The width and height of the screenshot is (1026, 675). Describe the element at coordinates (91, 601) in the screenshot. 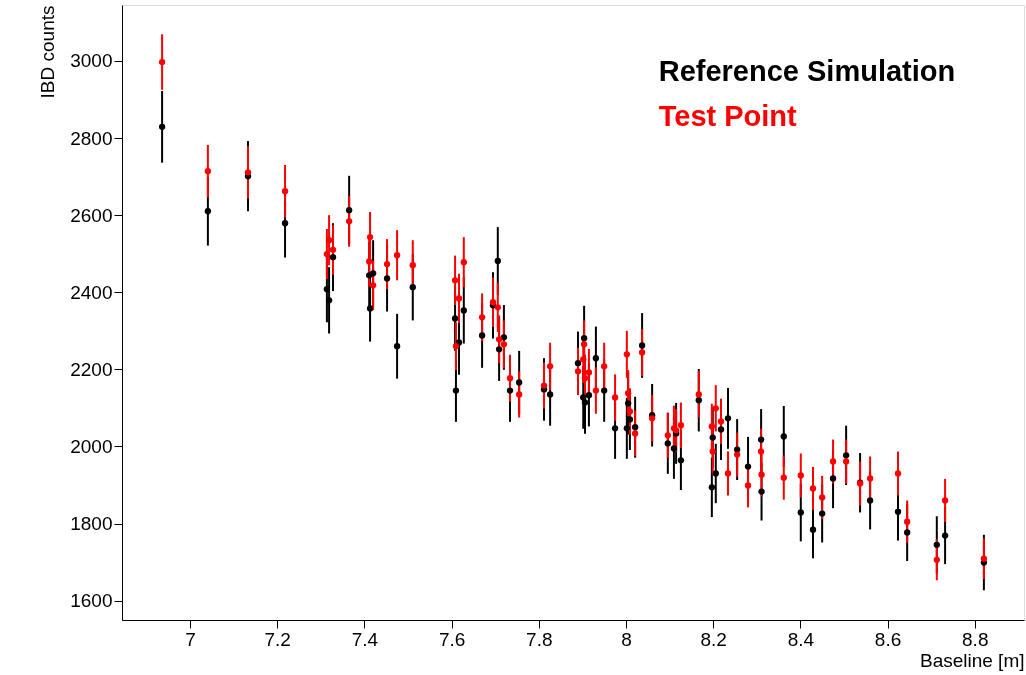

I see `y-tick-label: 1600` at that location.